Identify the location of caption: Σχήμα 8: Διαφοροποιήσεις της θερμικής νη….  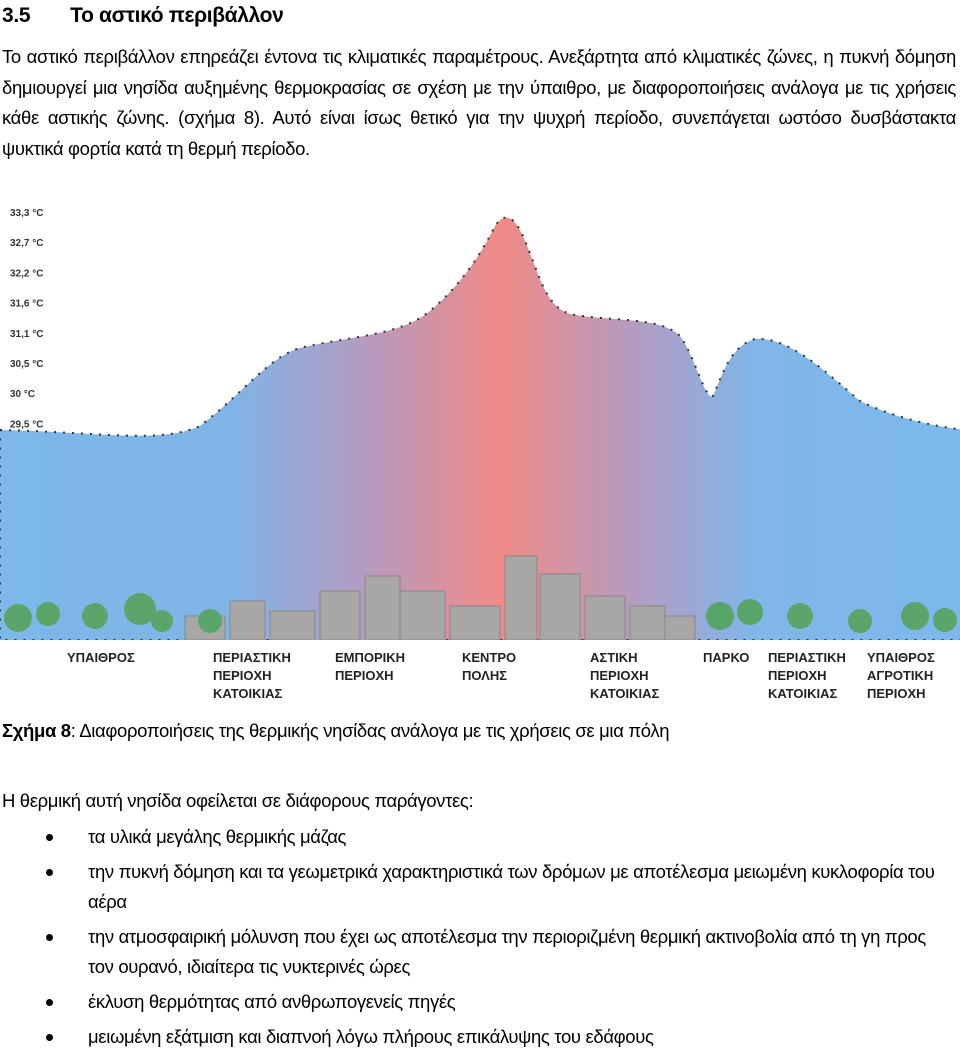
(336, 731).